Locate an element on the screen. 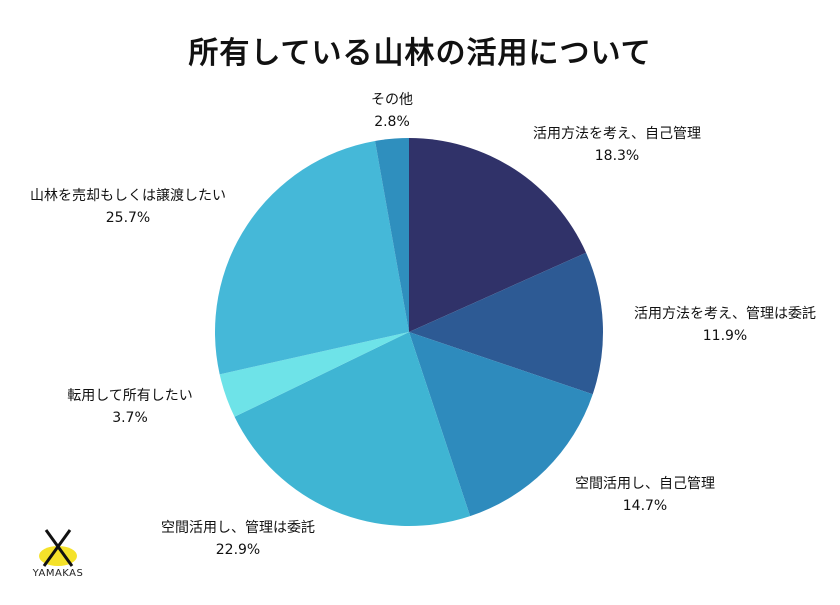  slice-value-label: 2.8% is located at coordinates (392, 122).